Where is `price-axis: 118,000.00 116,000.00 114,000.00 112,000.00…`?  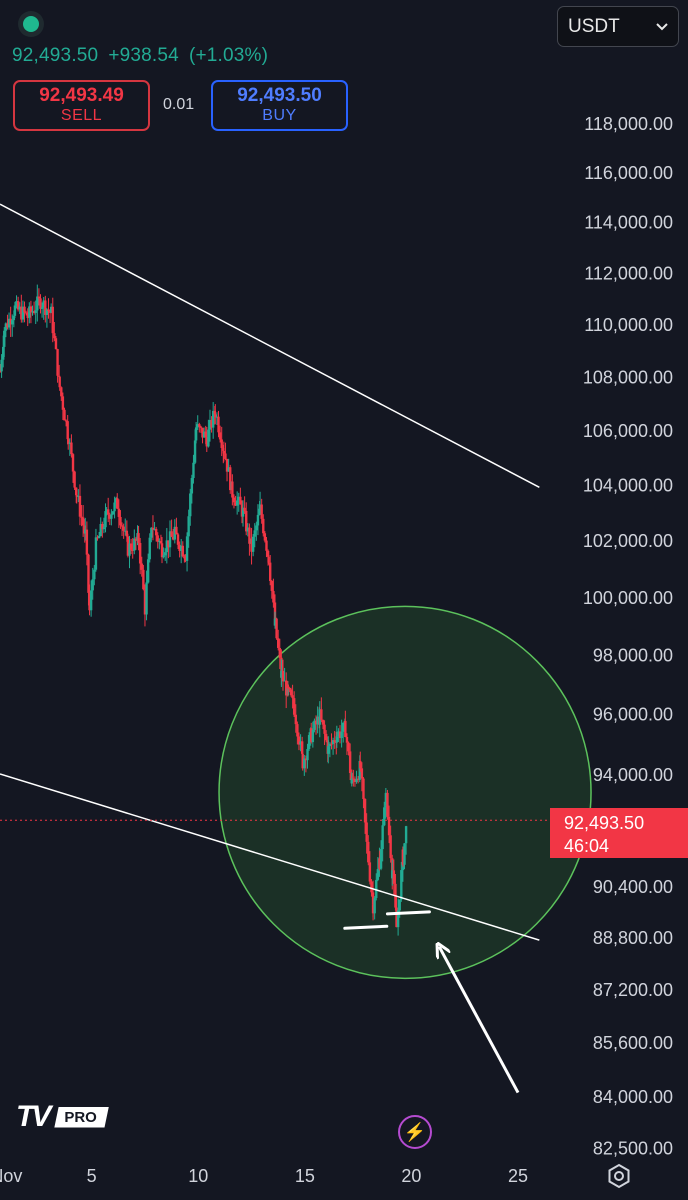
price-axis: 118,000.00 116,000.00 114,000.00 112,000.00… is located at coordinates (628, 636).